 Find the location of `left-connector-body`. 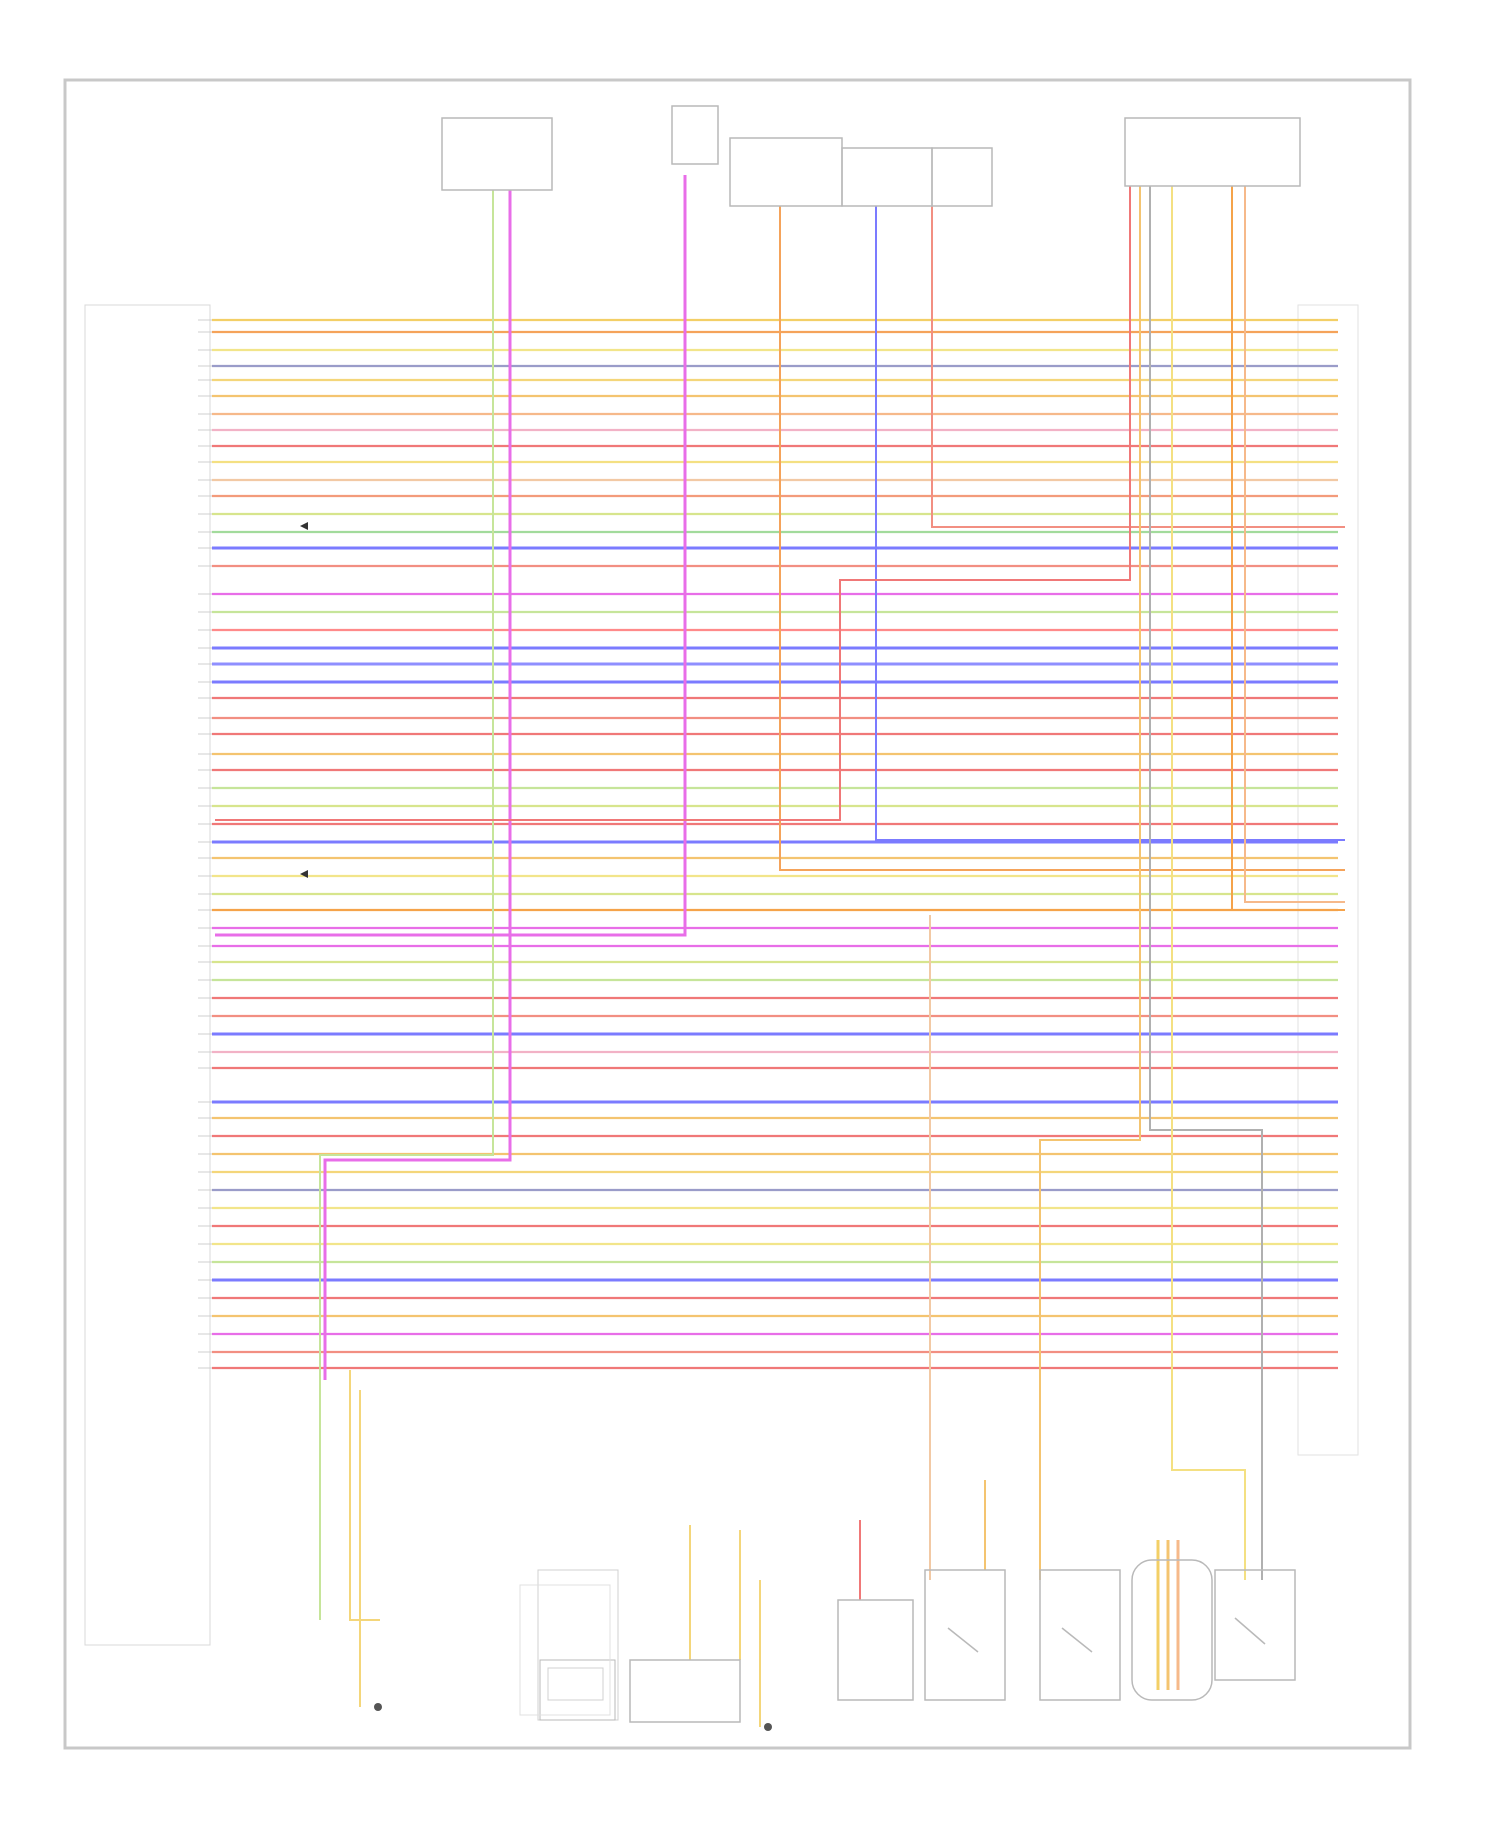

left-connector-body is located at coordinates (147, 975).